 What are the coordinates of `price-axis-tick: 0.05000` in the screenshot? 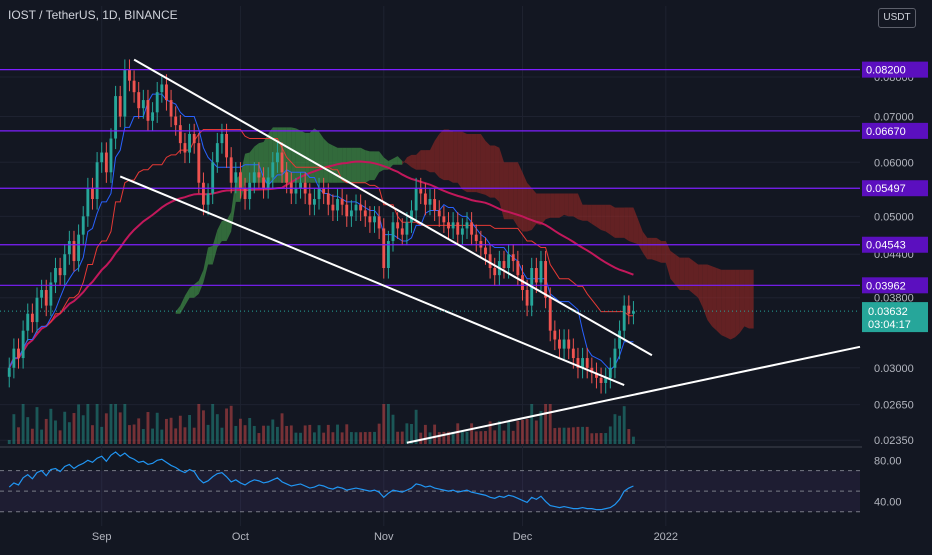 It's located at (894, 217).